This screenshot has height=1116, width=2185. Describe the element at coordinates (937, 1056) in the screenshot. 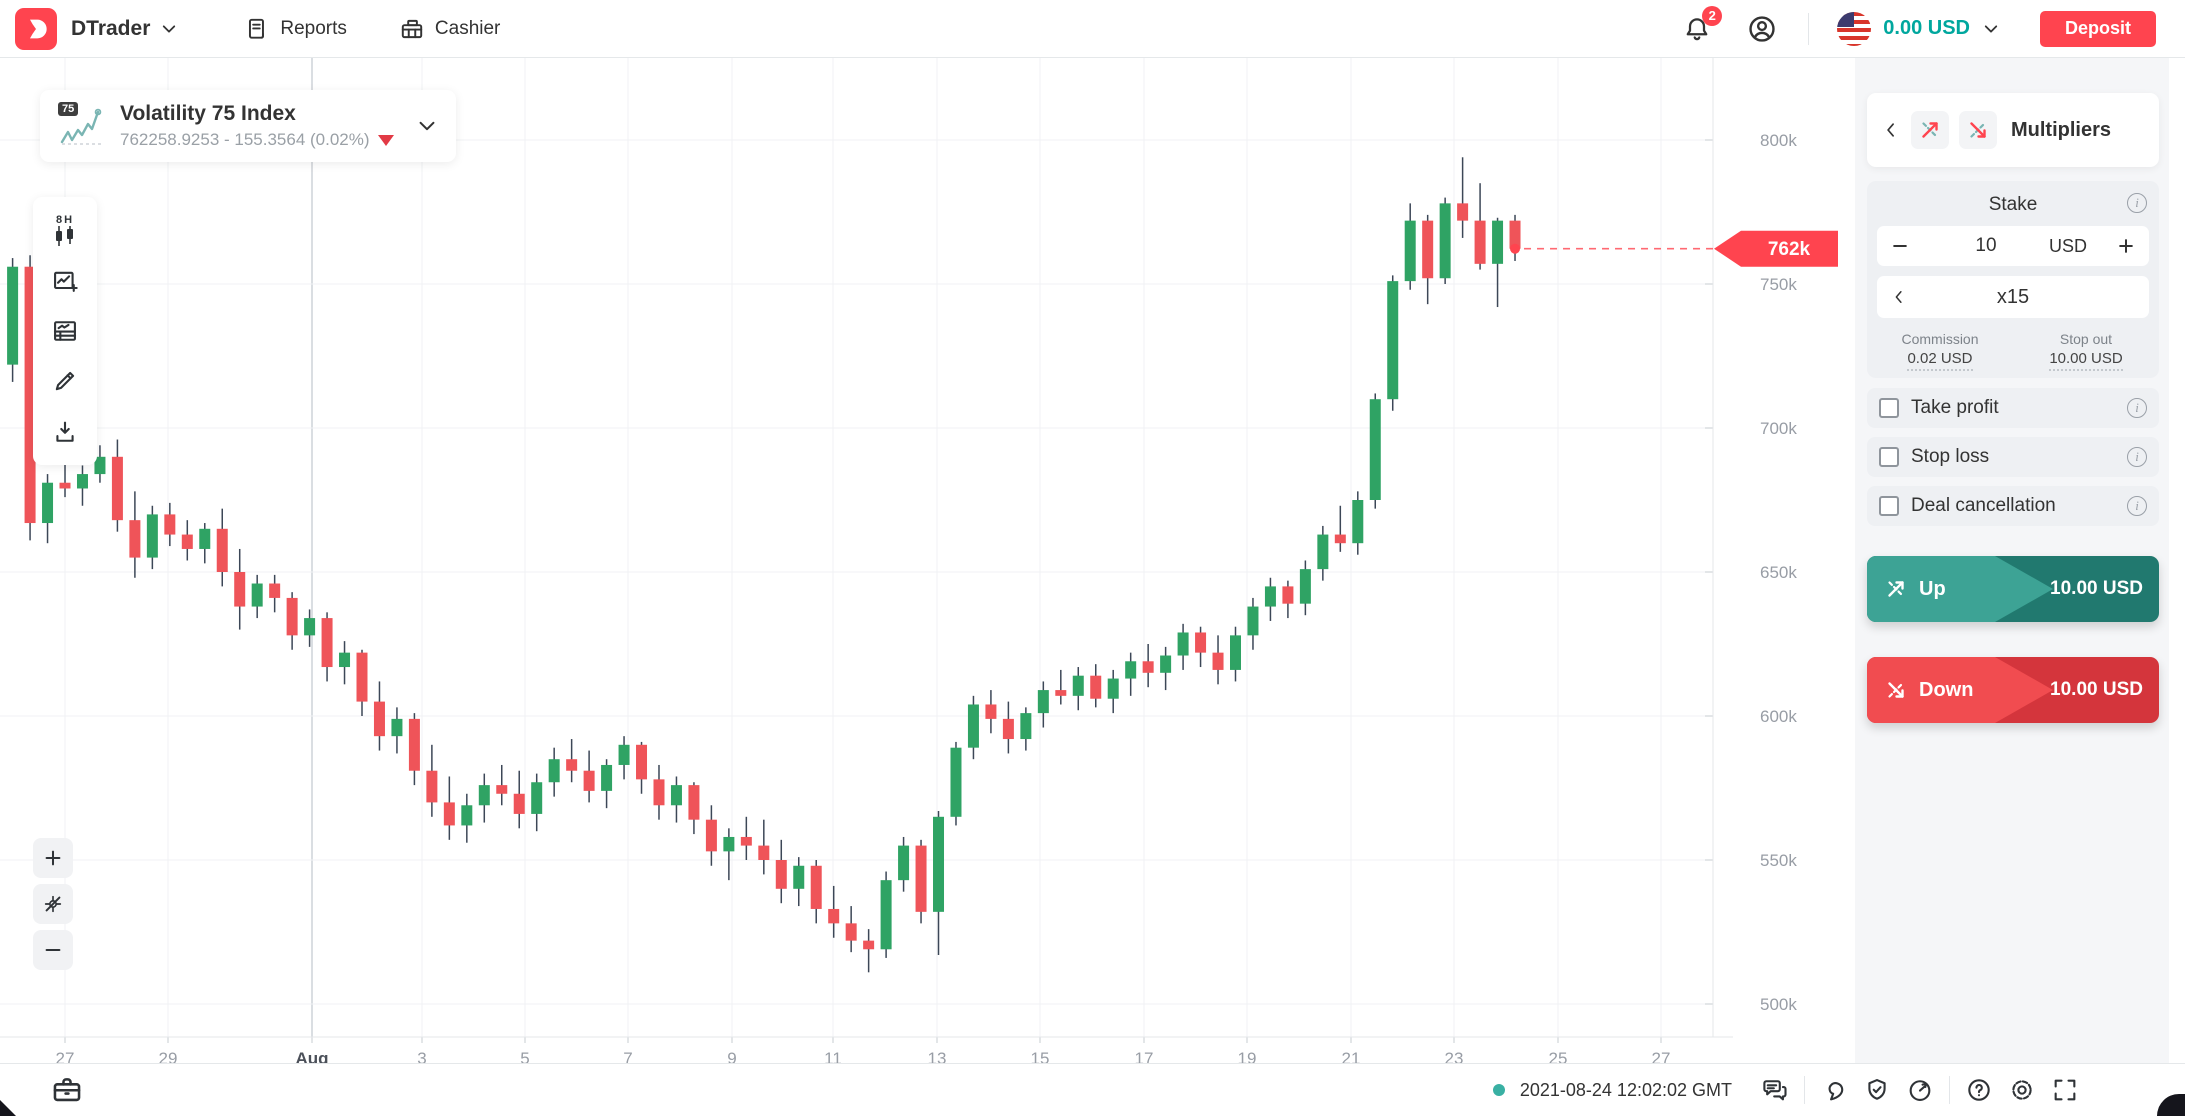

I see `svg-text: 13` at that location.